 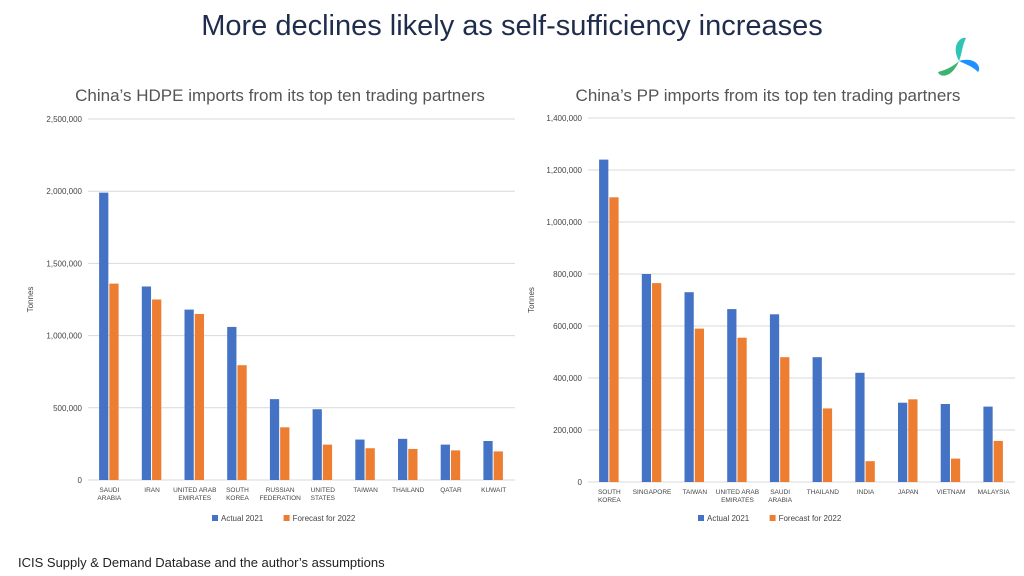 What do you see at coordinates (994, 492) in the screenshot?
I see `x-tick-label: MALAYSIA` at bounding box center [994, 492].